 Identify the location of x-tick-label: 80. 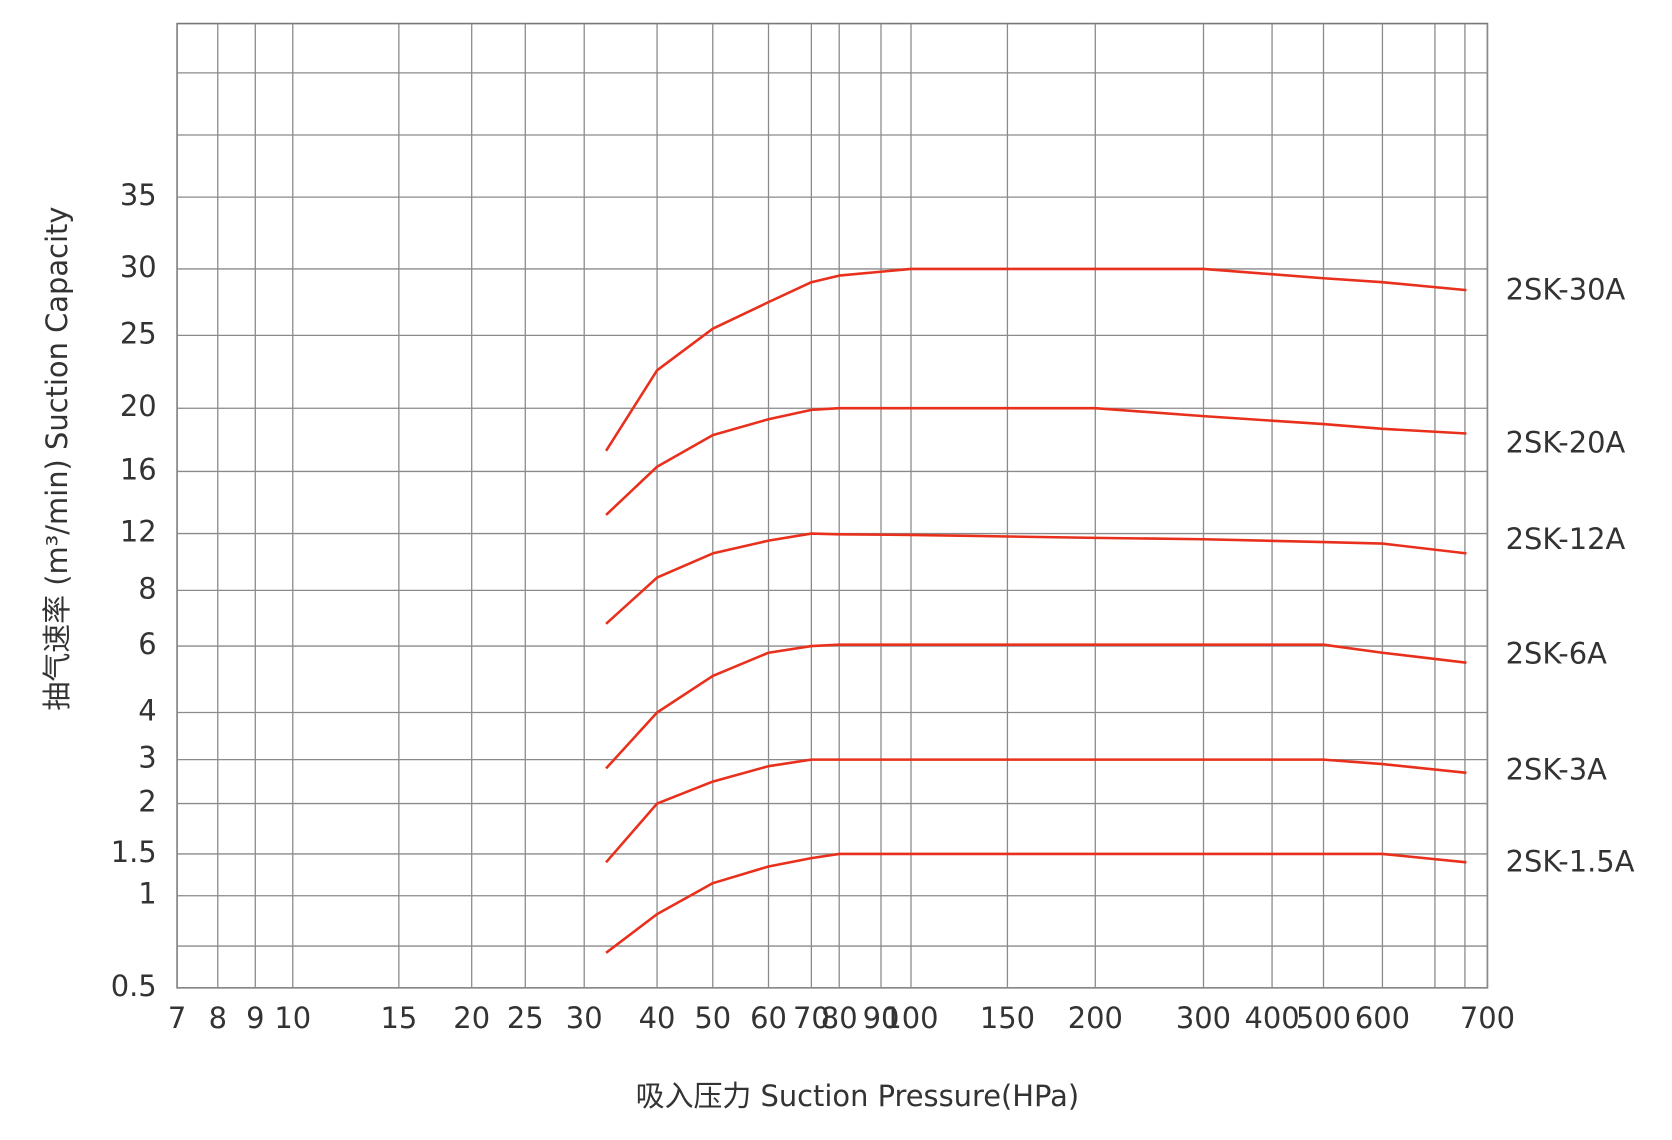
(839, 1018).